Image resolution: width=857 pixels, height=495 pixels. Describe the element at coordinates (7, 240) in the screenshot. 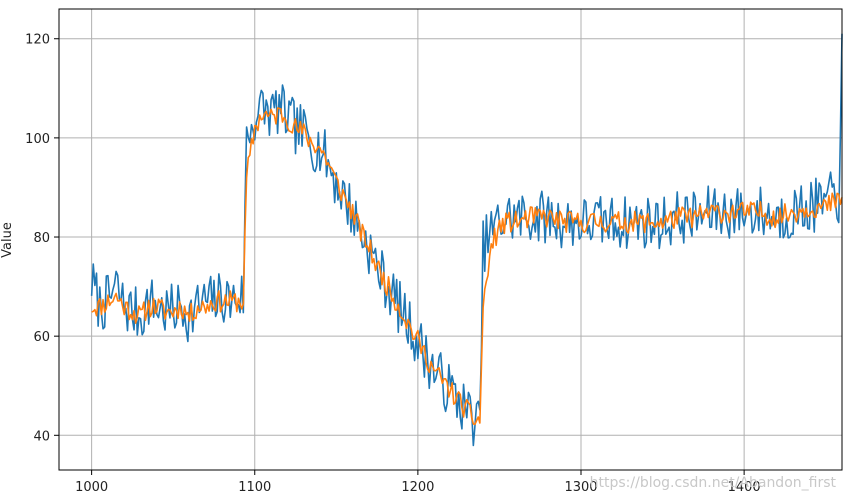

I see `y-axis-label: Value` at that location.